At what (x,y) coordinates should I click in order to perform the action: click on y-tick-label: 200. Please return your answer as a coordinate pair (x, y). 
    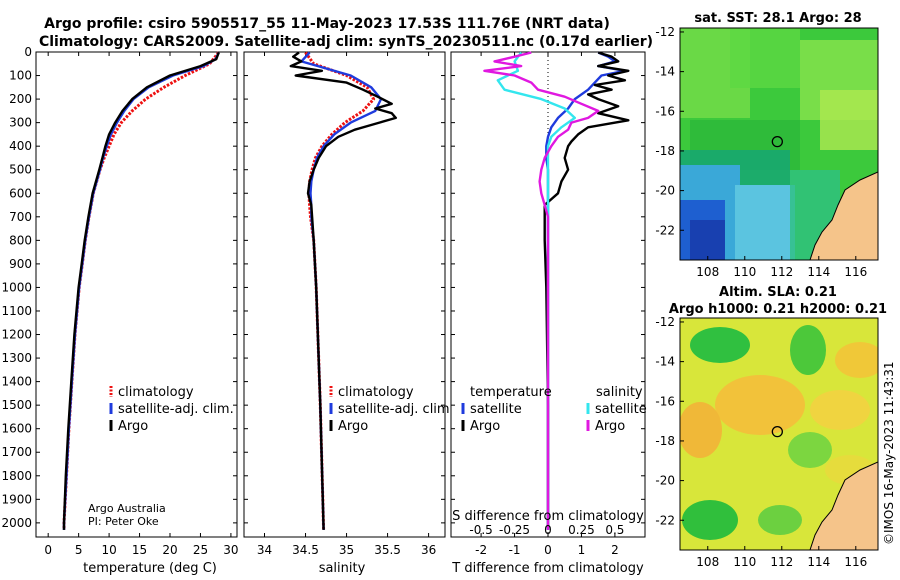
    Looking at the image, I should click on (20, 99).